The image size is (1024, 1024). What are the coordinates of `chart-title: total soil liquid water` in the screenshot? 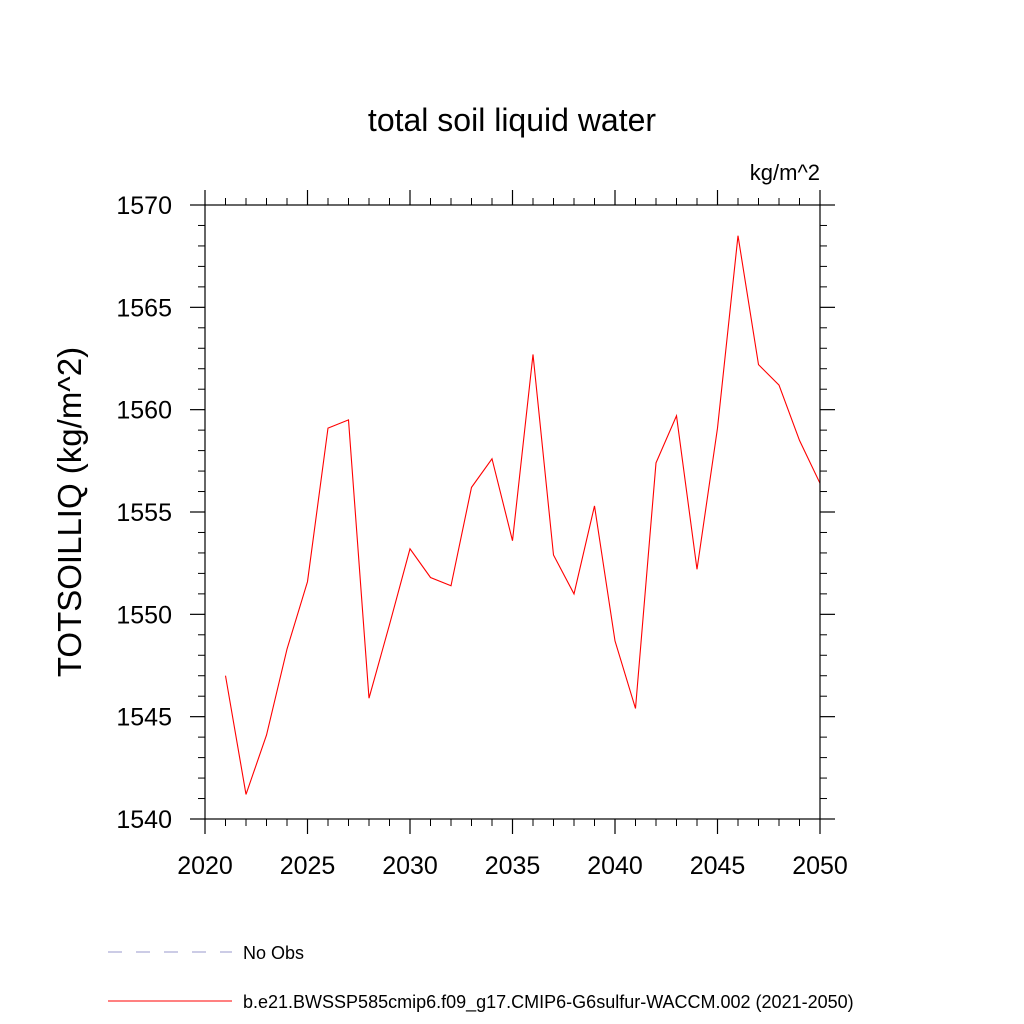 It's located at (512, 120).